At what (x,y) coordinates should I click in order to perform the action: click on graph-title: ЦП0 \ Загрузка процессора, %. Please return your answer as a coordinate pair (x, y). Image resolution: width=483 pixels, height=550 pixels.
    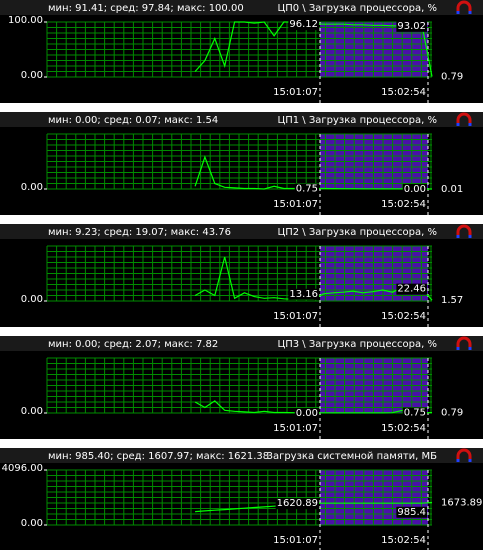
    Looking at the image, I should click on (357, 8).